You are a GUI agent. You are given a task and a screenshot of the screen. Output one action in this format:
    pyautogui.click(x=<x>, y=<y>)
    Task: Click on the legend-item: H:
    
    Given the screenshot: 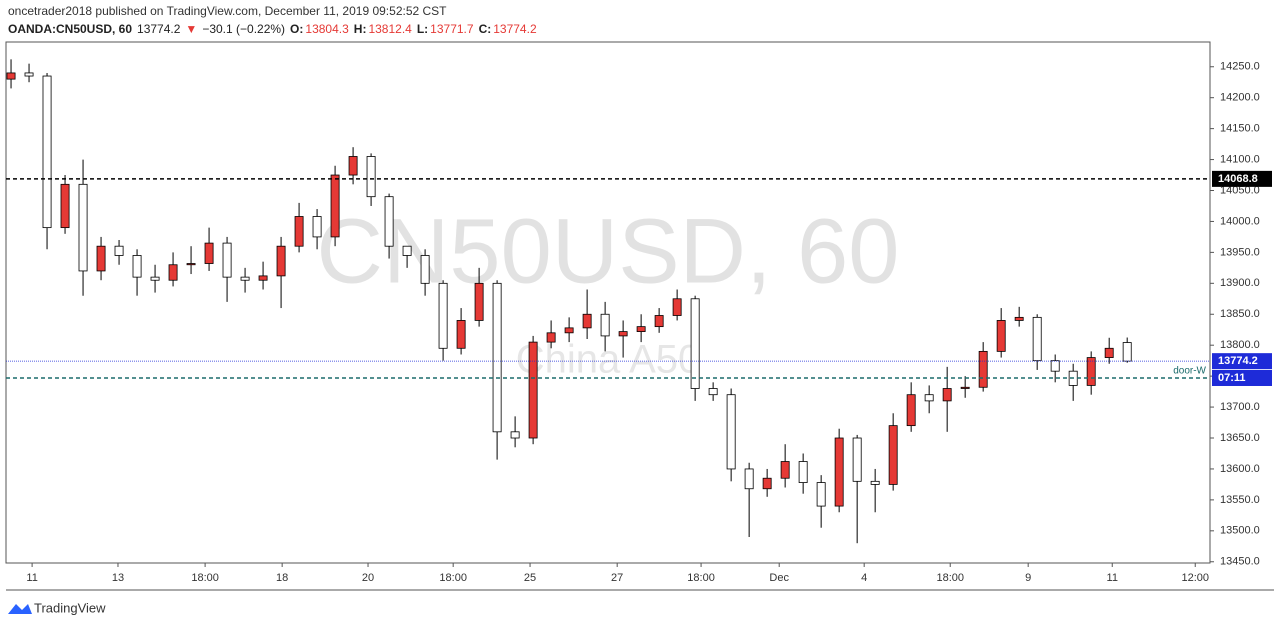 What is the action you would take?
    pyautogui.click(x=360, y=29)
    